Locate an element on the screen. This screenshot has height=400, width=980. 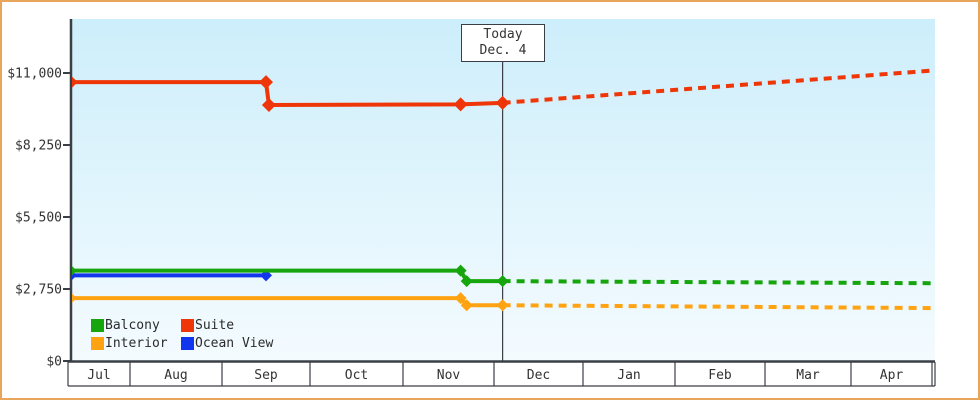
legend-row: Interior Ocean View is located at coordinates (211, 343).